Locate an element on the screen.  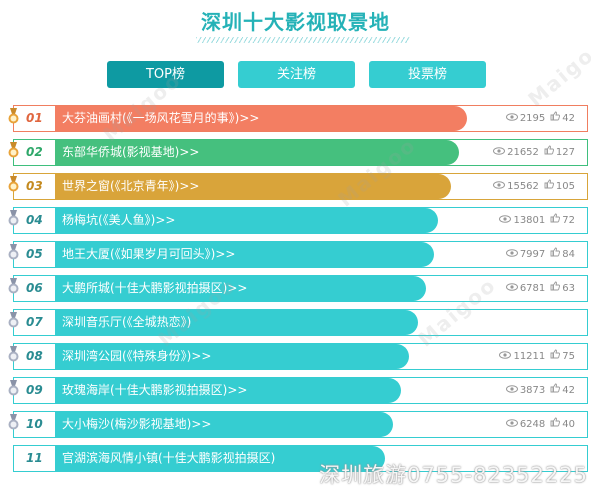
title-underline is located at coordinates (303, 40).